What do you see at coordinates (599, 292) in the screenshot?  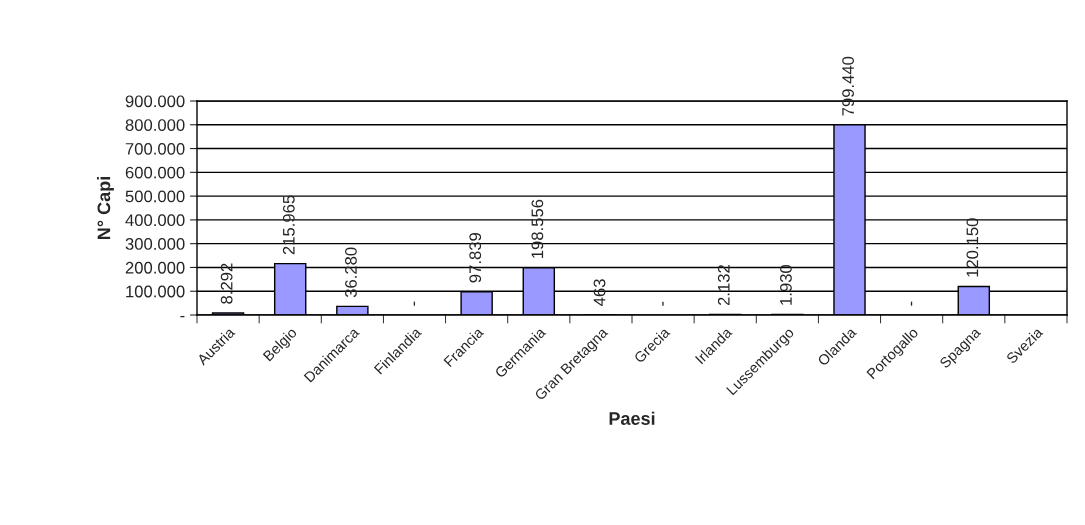 I see `data-label: 463` at bounding box center [599, 292].